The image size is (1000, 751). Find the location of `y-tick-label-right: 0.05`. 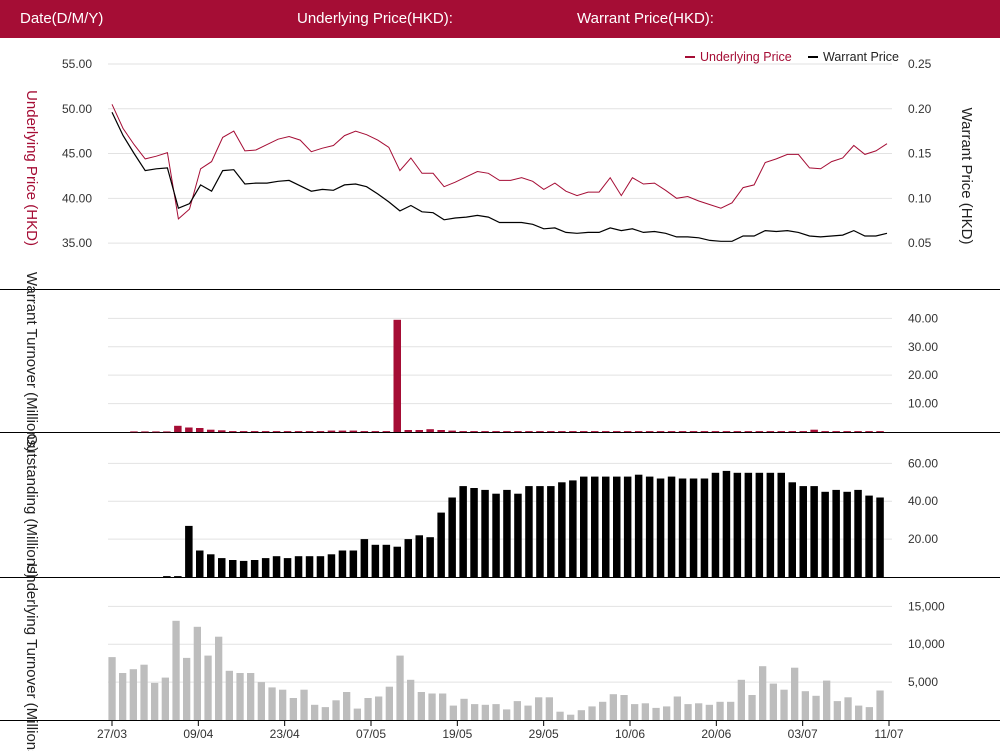

y-tick-label-right: 0.05 is located at coordinates (920, 243).